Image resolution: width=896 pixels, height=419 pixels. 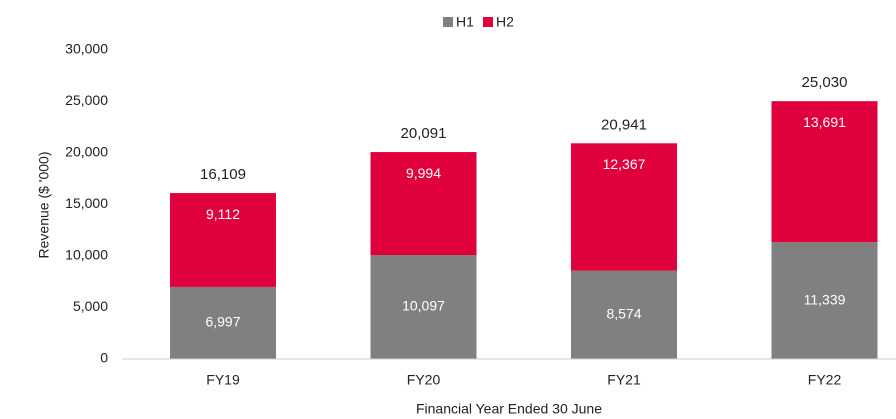 I want to click on data-label: 11,339, so click(x=825, y=299).